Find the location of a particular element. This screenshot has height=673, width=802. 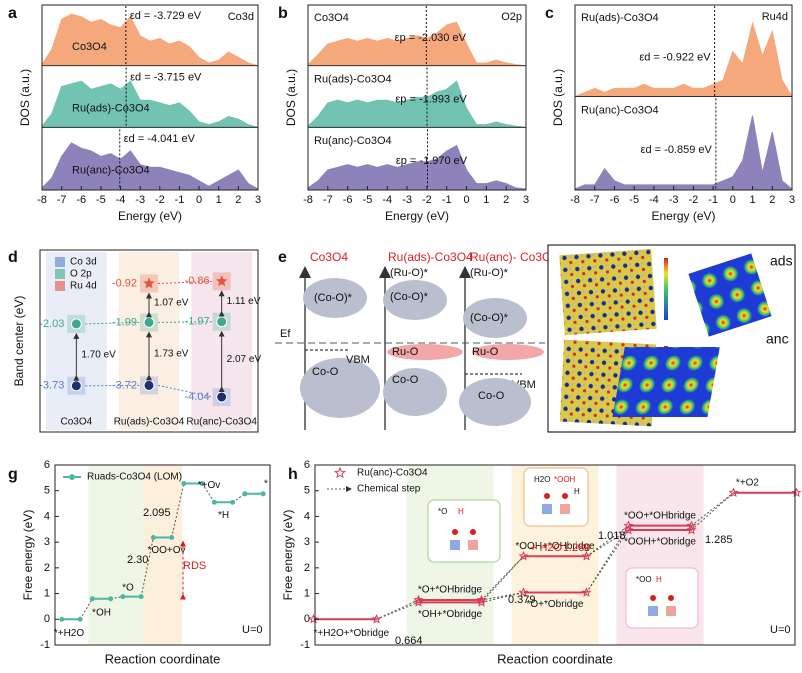

annotation: 2.095 is located at coordinates (157, 513).